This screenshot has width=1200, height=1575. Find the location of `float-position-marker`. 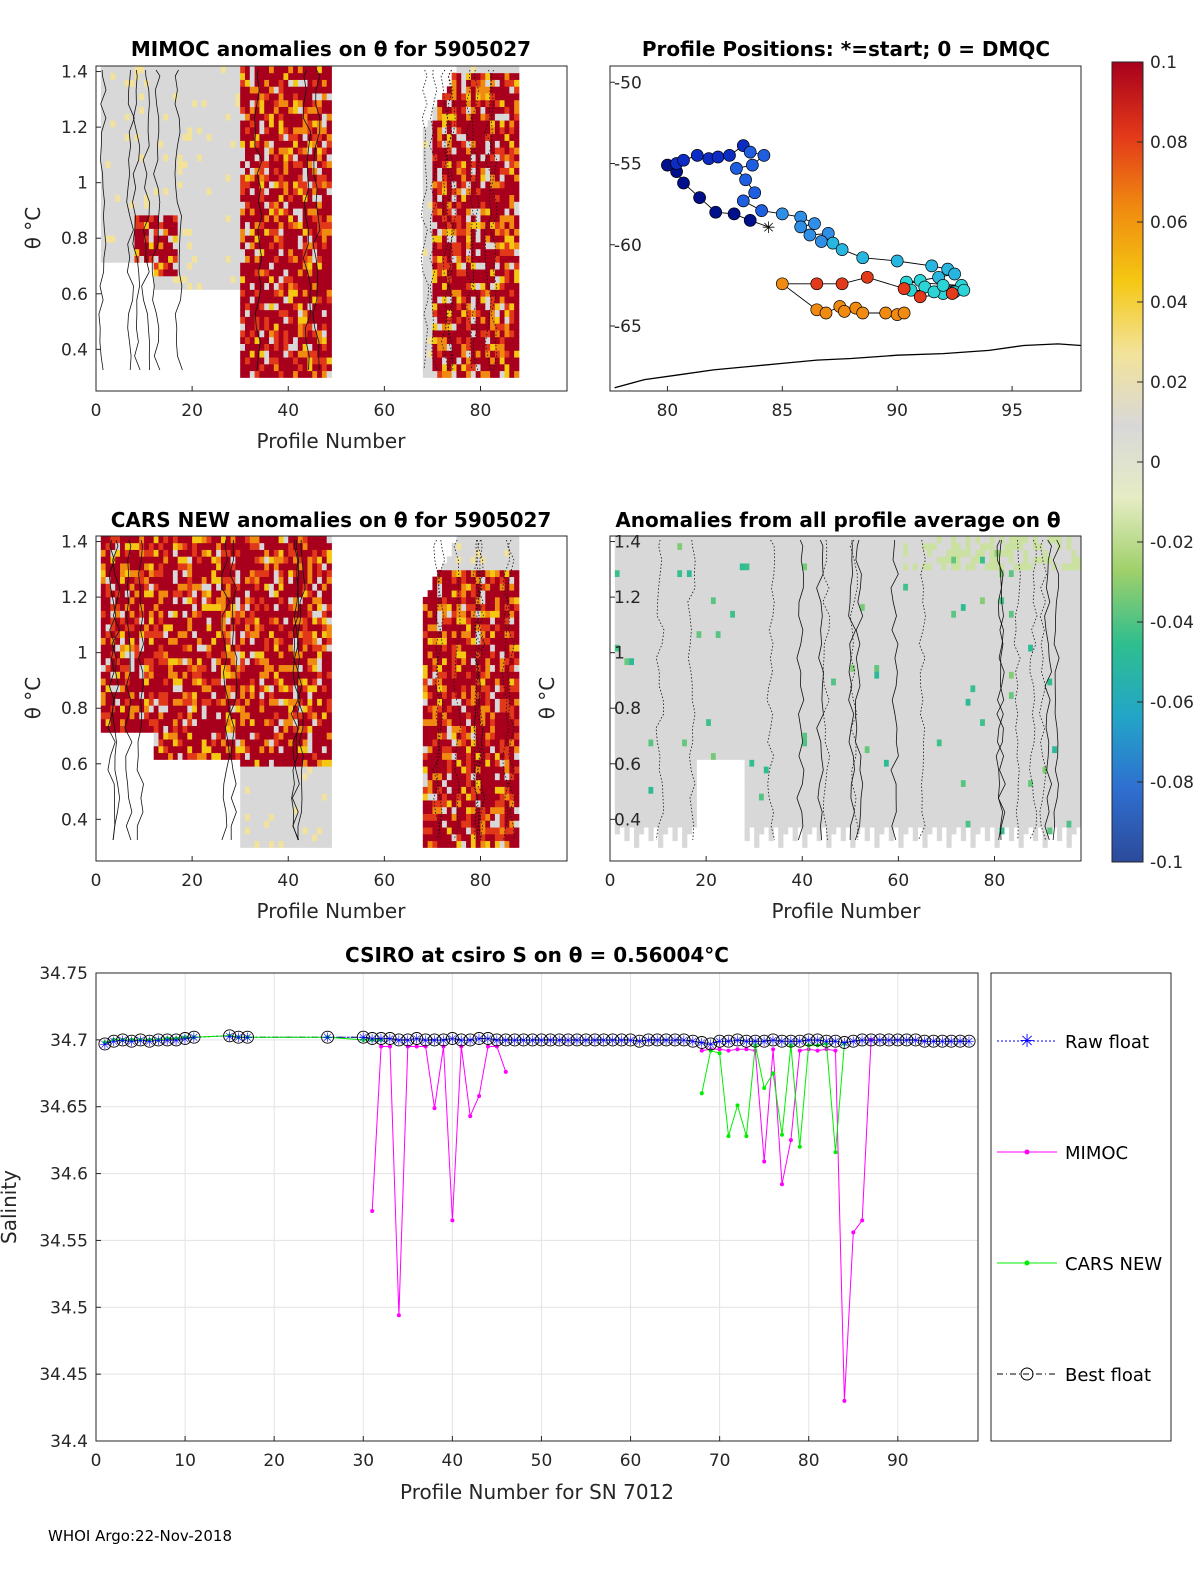

float-position-marker is located at coordinates (729, 155).